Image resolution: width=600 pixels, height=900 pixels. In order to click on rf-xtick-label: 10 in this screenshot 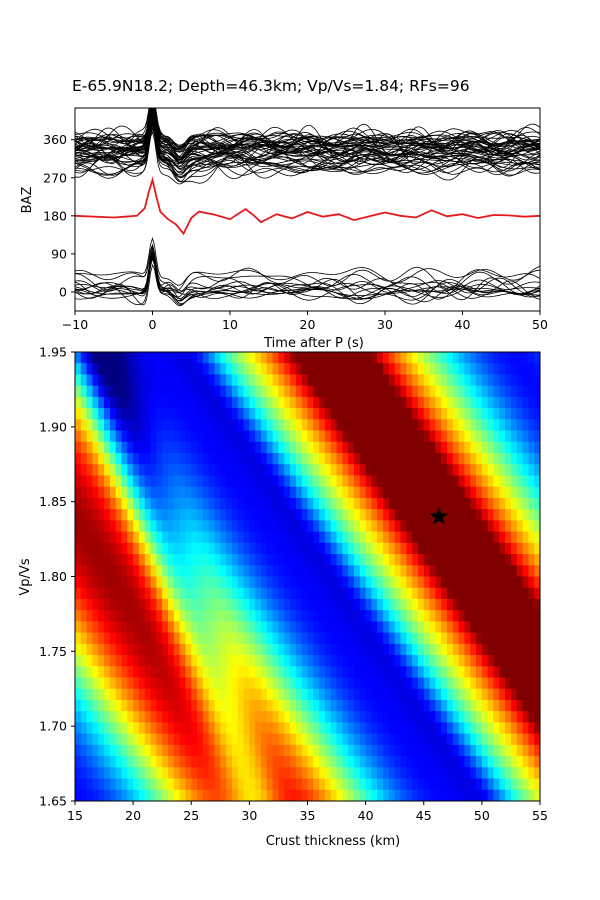, I will do `click(230, 324)`.